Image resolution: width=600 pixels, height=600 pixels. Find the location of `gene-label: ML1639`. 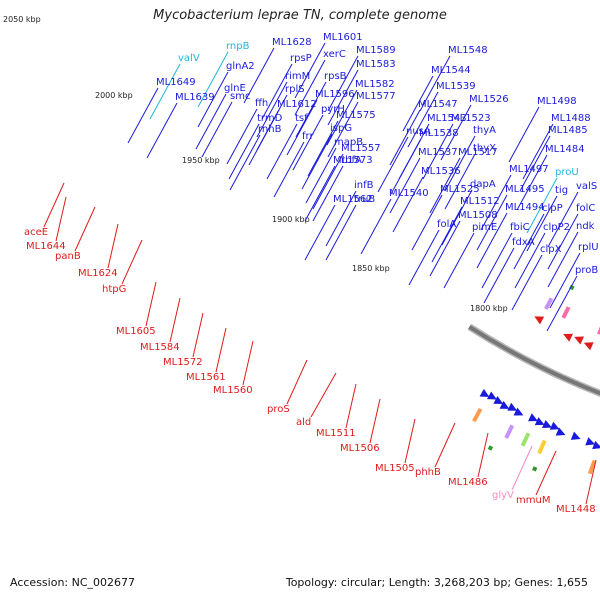

gene-label: ML1639 is located at coordinates (195, 97).